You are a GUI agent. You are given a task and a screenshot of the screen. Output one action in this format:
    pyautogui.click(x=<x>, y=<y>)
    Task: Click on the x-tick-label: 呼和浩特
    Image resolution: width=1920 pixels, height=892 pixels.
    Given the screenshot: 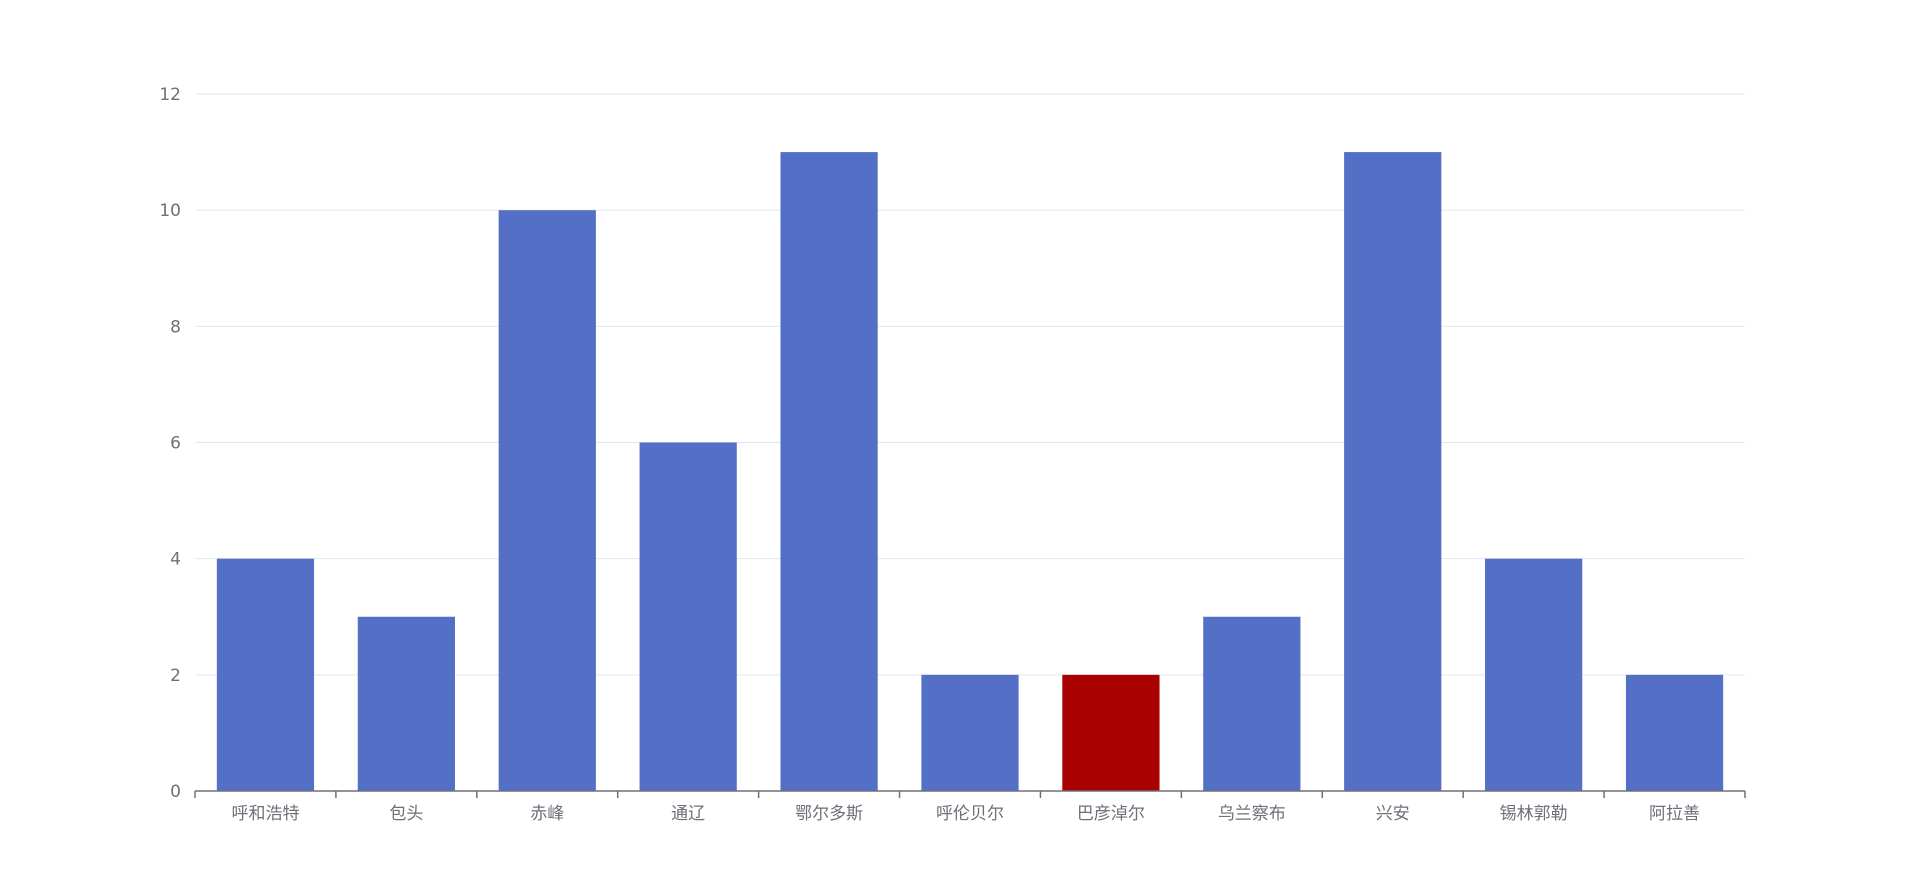 What is the action you would take?
    pyautogui.click(x=265, y=814)
    